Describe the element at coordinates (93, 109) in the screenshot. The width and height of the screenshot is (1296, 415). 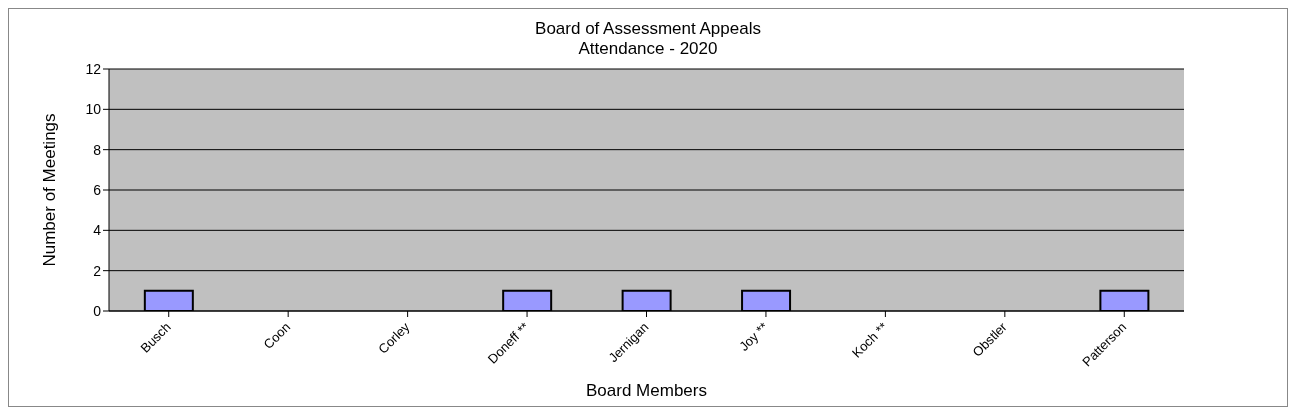
I see `y-tick-label: 10` at that location.